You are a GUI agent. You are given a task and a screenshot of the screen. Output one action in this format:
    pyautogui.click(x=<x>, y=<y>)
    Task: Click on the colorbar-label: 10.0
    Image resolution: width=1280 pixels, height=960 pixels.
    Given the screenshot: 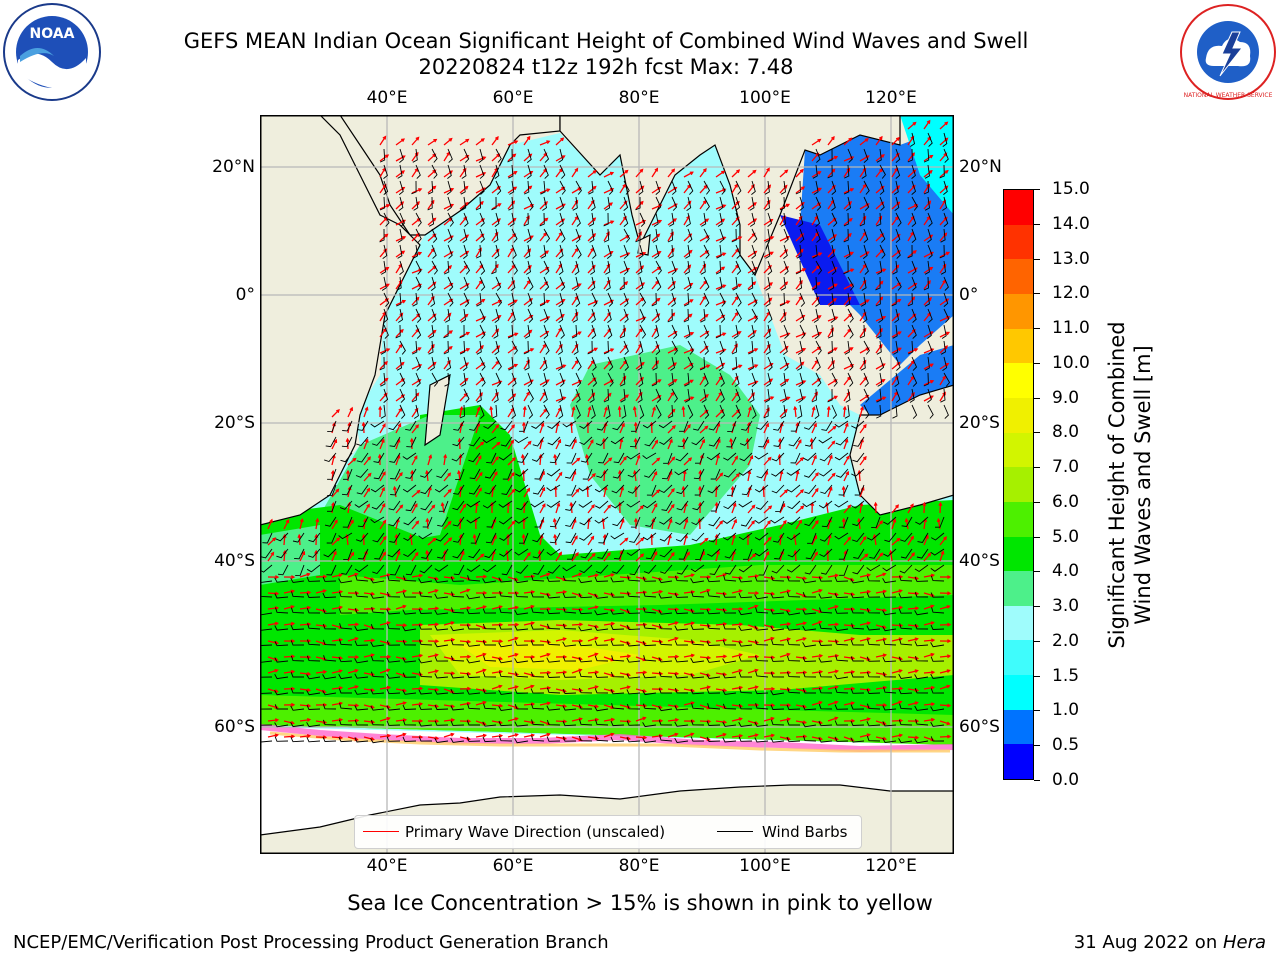 What is the action you would take?
    pyautogui.click(x=1071, y=362)
    